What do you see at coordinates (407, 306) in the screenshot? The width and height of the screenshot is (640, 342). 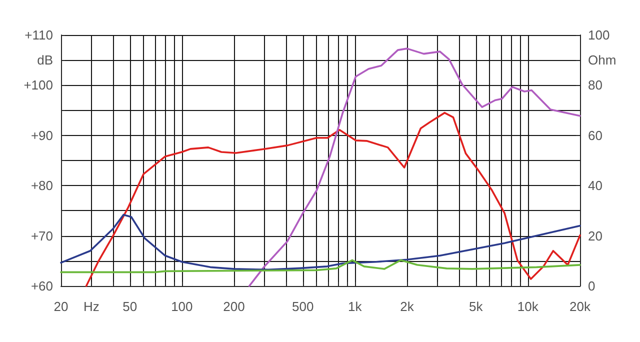 I see `x-tick-label: 2k` at bounding box center [407, 306].